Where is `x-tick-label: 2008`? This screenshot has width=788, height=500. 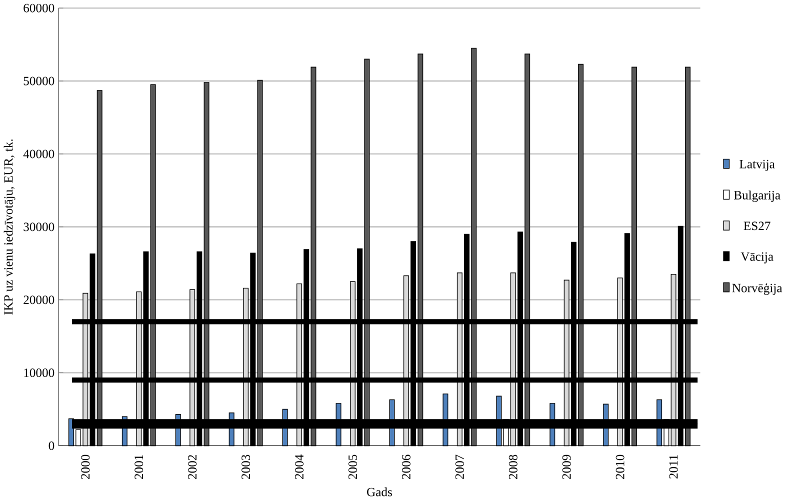
x-tick-label: 2008 is located at coordinates (513, 466).